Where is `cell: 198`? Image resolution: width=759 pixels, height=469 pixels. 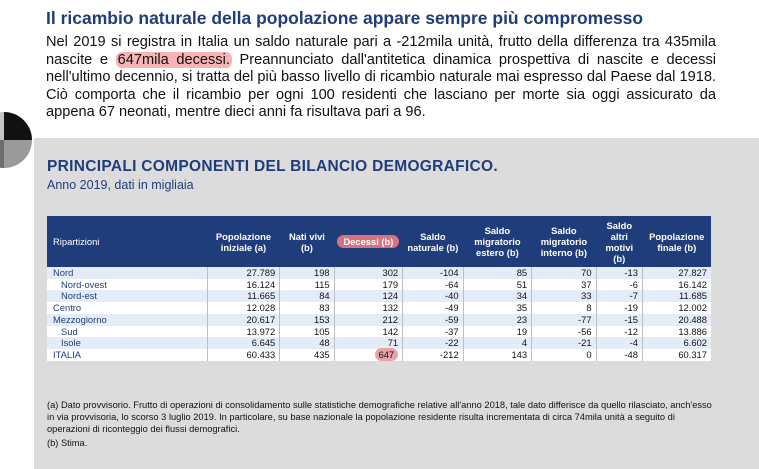 cell: 198 is located at coordinates (307, 273).